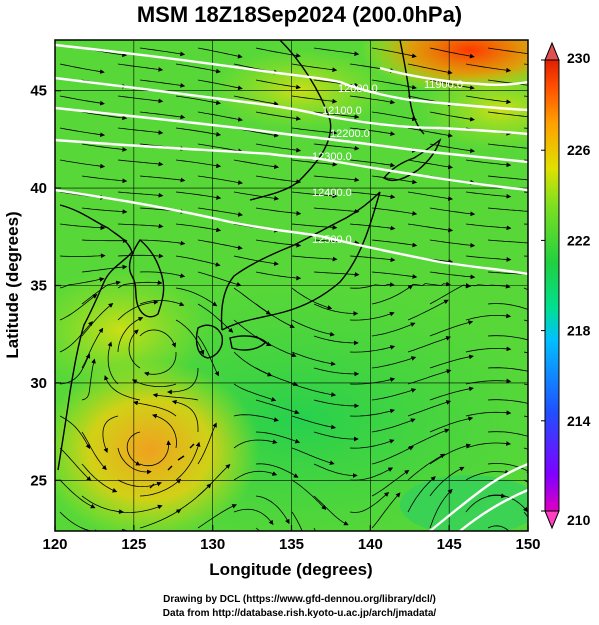 This screenshot has width=599, height=625. Describe the element at coordinates (342, 111) in the screenshot. I see `contour-label-12100: 12100.0` at that location.